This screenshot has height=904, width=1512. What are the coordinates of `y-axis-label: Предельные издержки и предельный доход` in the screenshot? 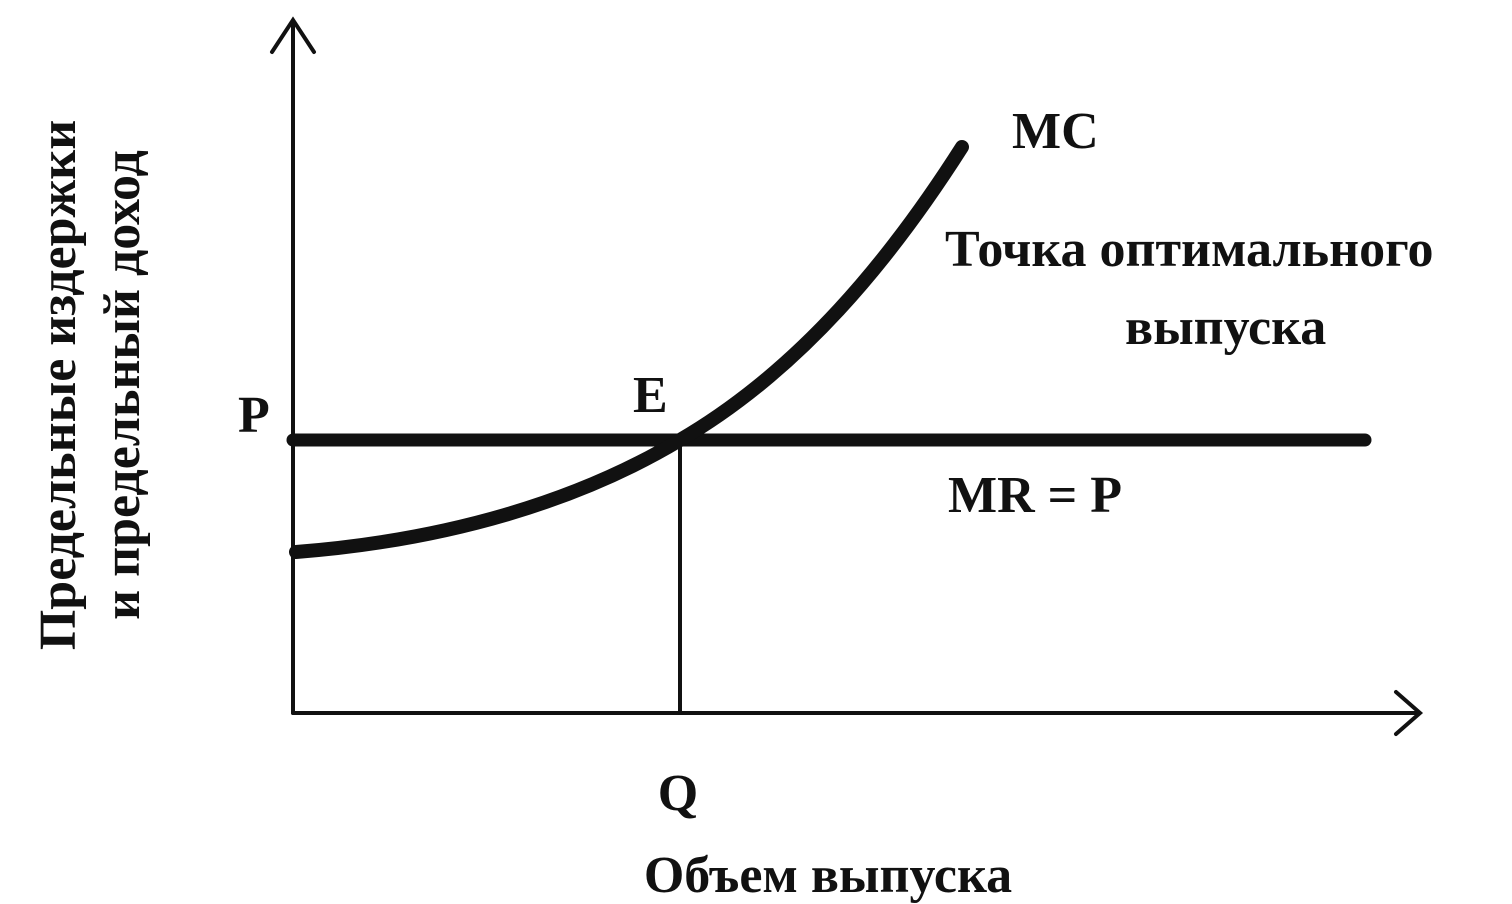 It's located at (90, 385).